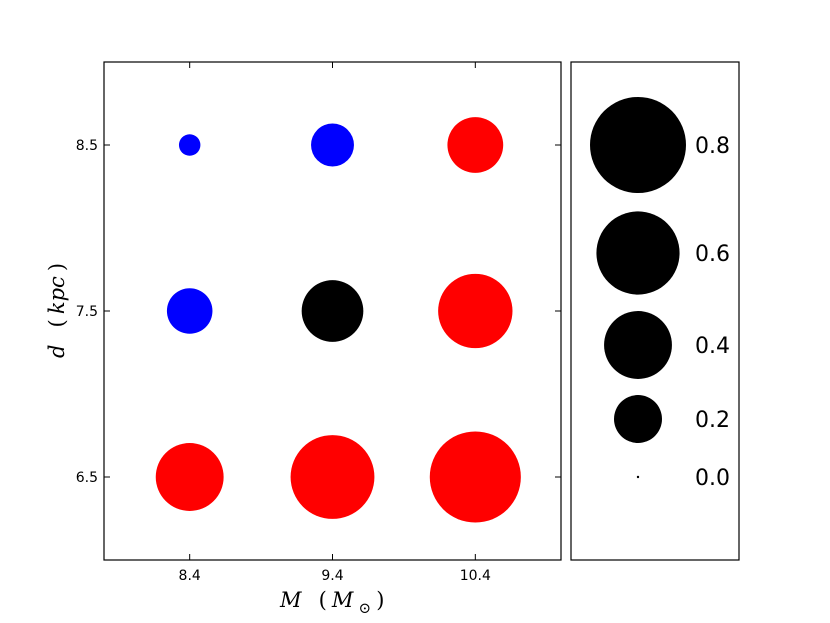  I want to click on x-axis-label: M ( M ⊙ ), so click(331, 602).